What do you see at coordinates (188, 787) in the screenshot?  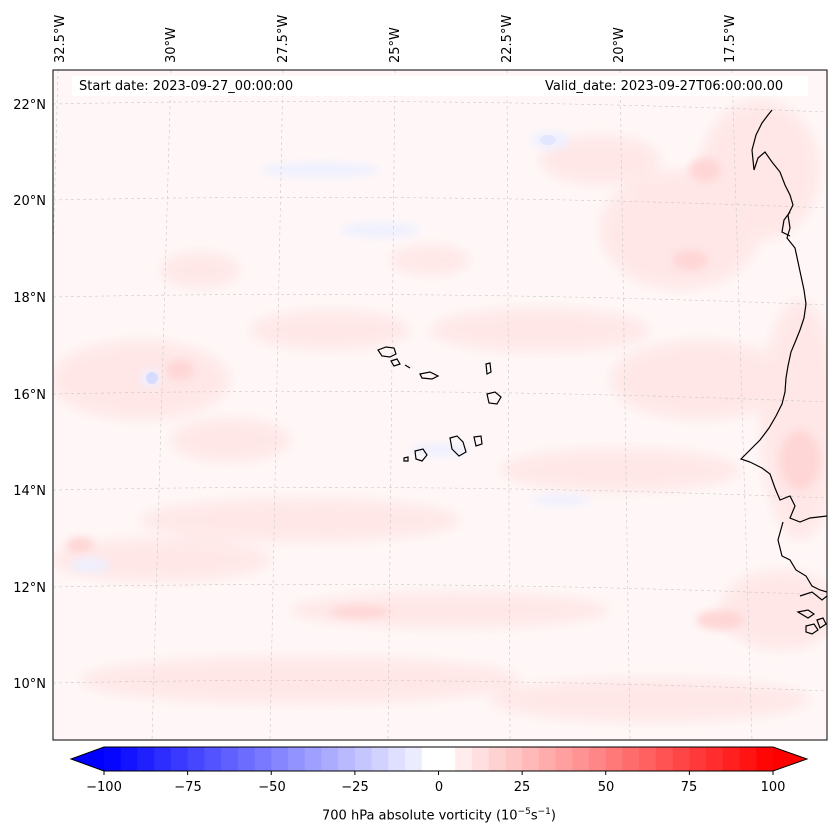 I see `cb-tick-label: −75` at bounding box center [188, 787].